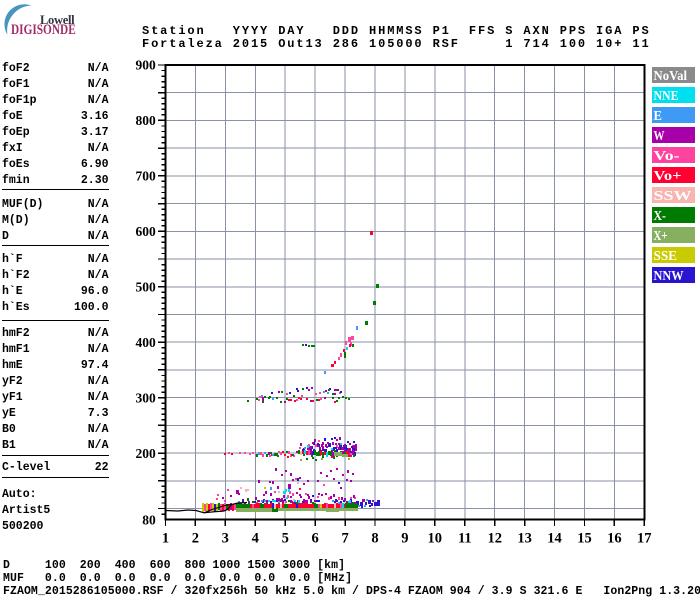 The width and height of the screenshot is (700, 600). Describe the element at coordinates (667, 155) in the screenshot. I see `svg-text: Vo-` at that location.